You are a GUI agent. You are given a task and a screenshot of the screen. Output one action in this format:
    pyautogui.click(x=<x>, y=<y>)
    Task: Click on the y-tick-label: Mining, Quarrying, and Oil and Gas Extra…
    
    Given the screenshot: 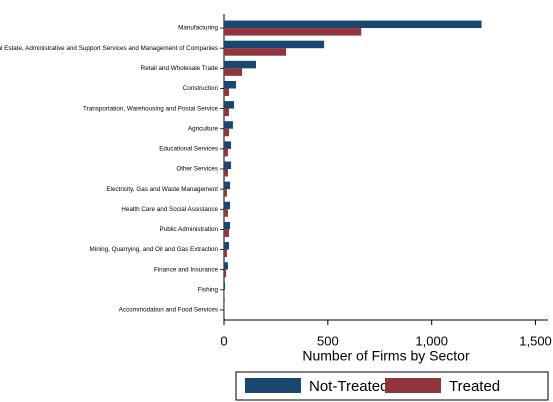 What is the action you would take?
    pyautogui.click(x=154, y=249)
    